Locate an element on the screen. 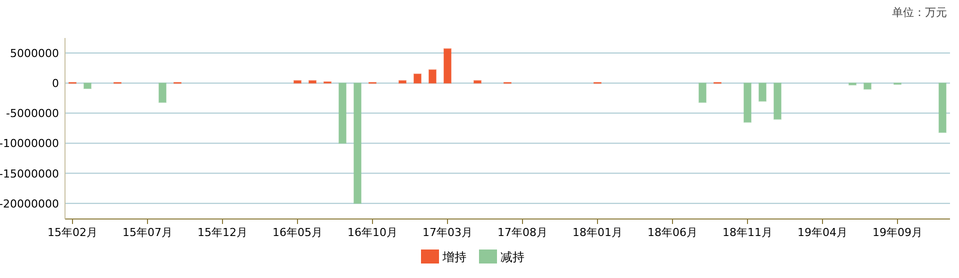 The height and width of the screenshot is (278, 959). y-tick-label: -10000000 is located at coordinates (29, 143).